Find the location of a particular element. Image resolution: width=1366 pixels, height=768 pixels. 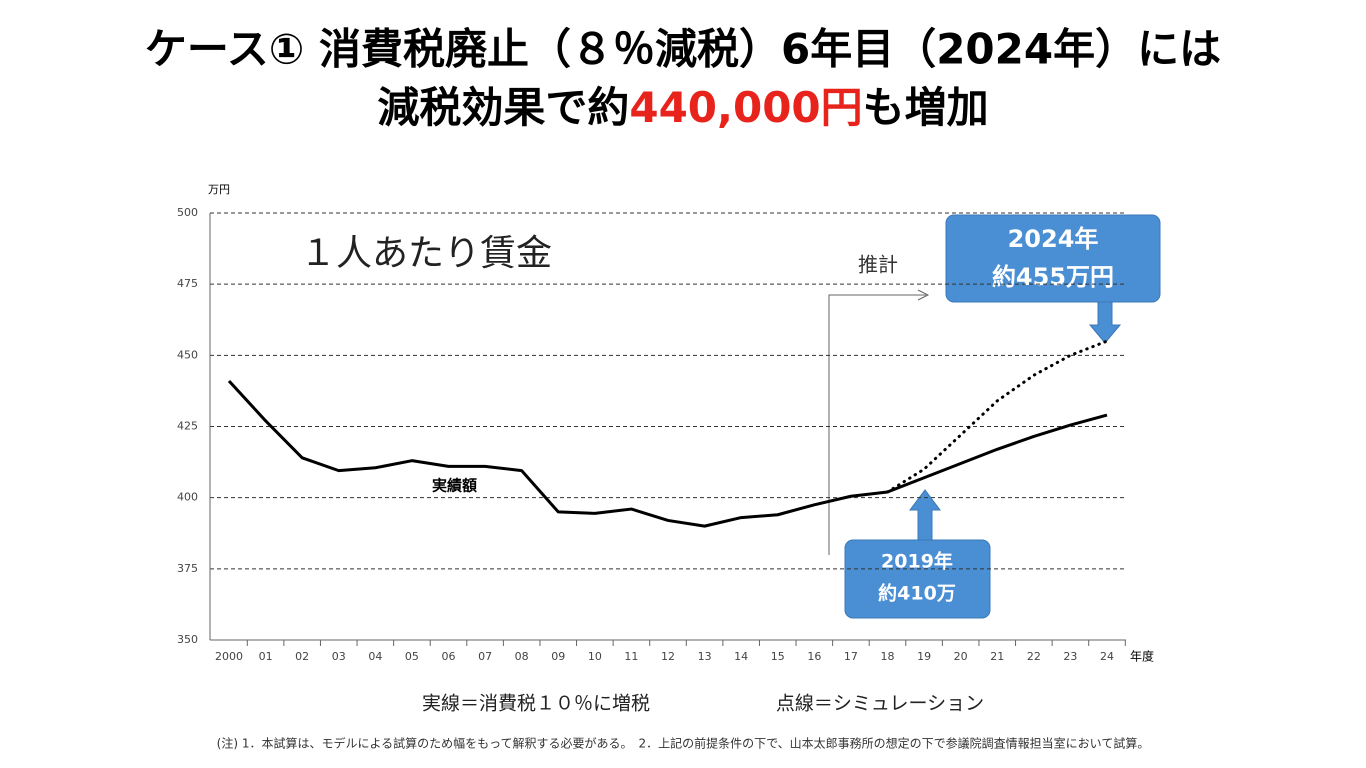

x-tick-label: 16 is located at coordinates (814, 656).